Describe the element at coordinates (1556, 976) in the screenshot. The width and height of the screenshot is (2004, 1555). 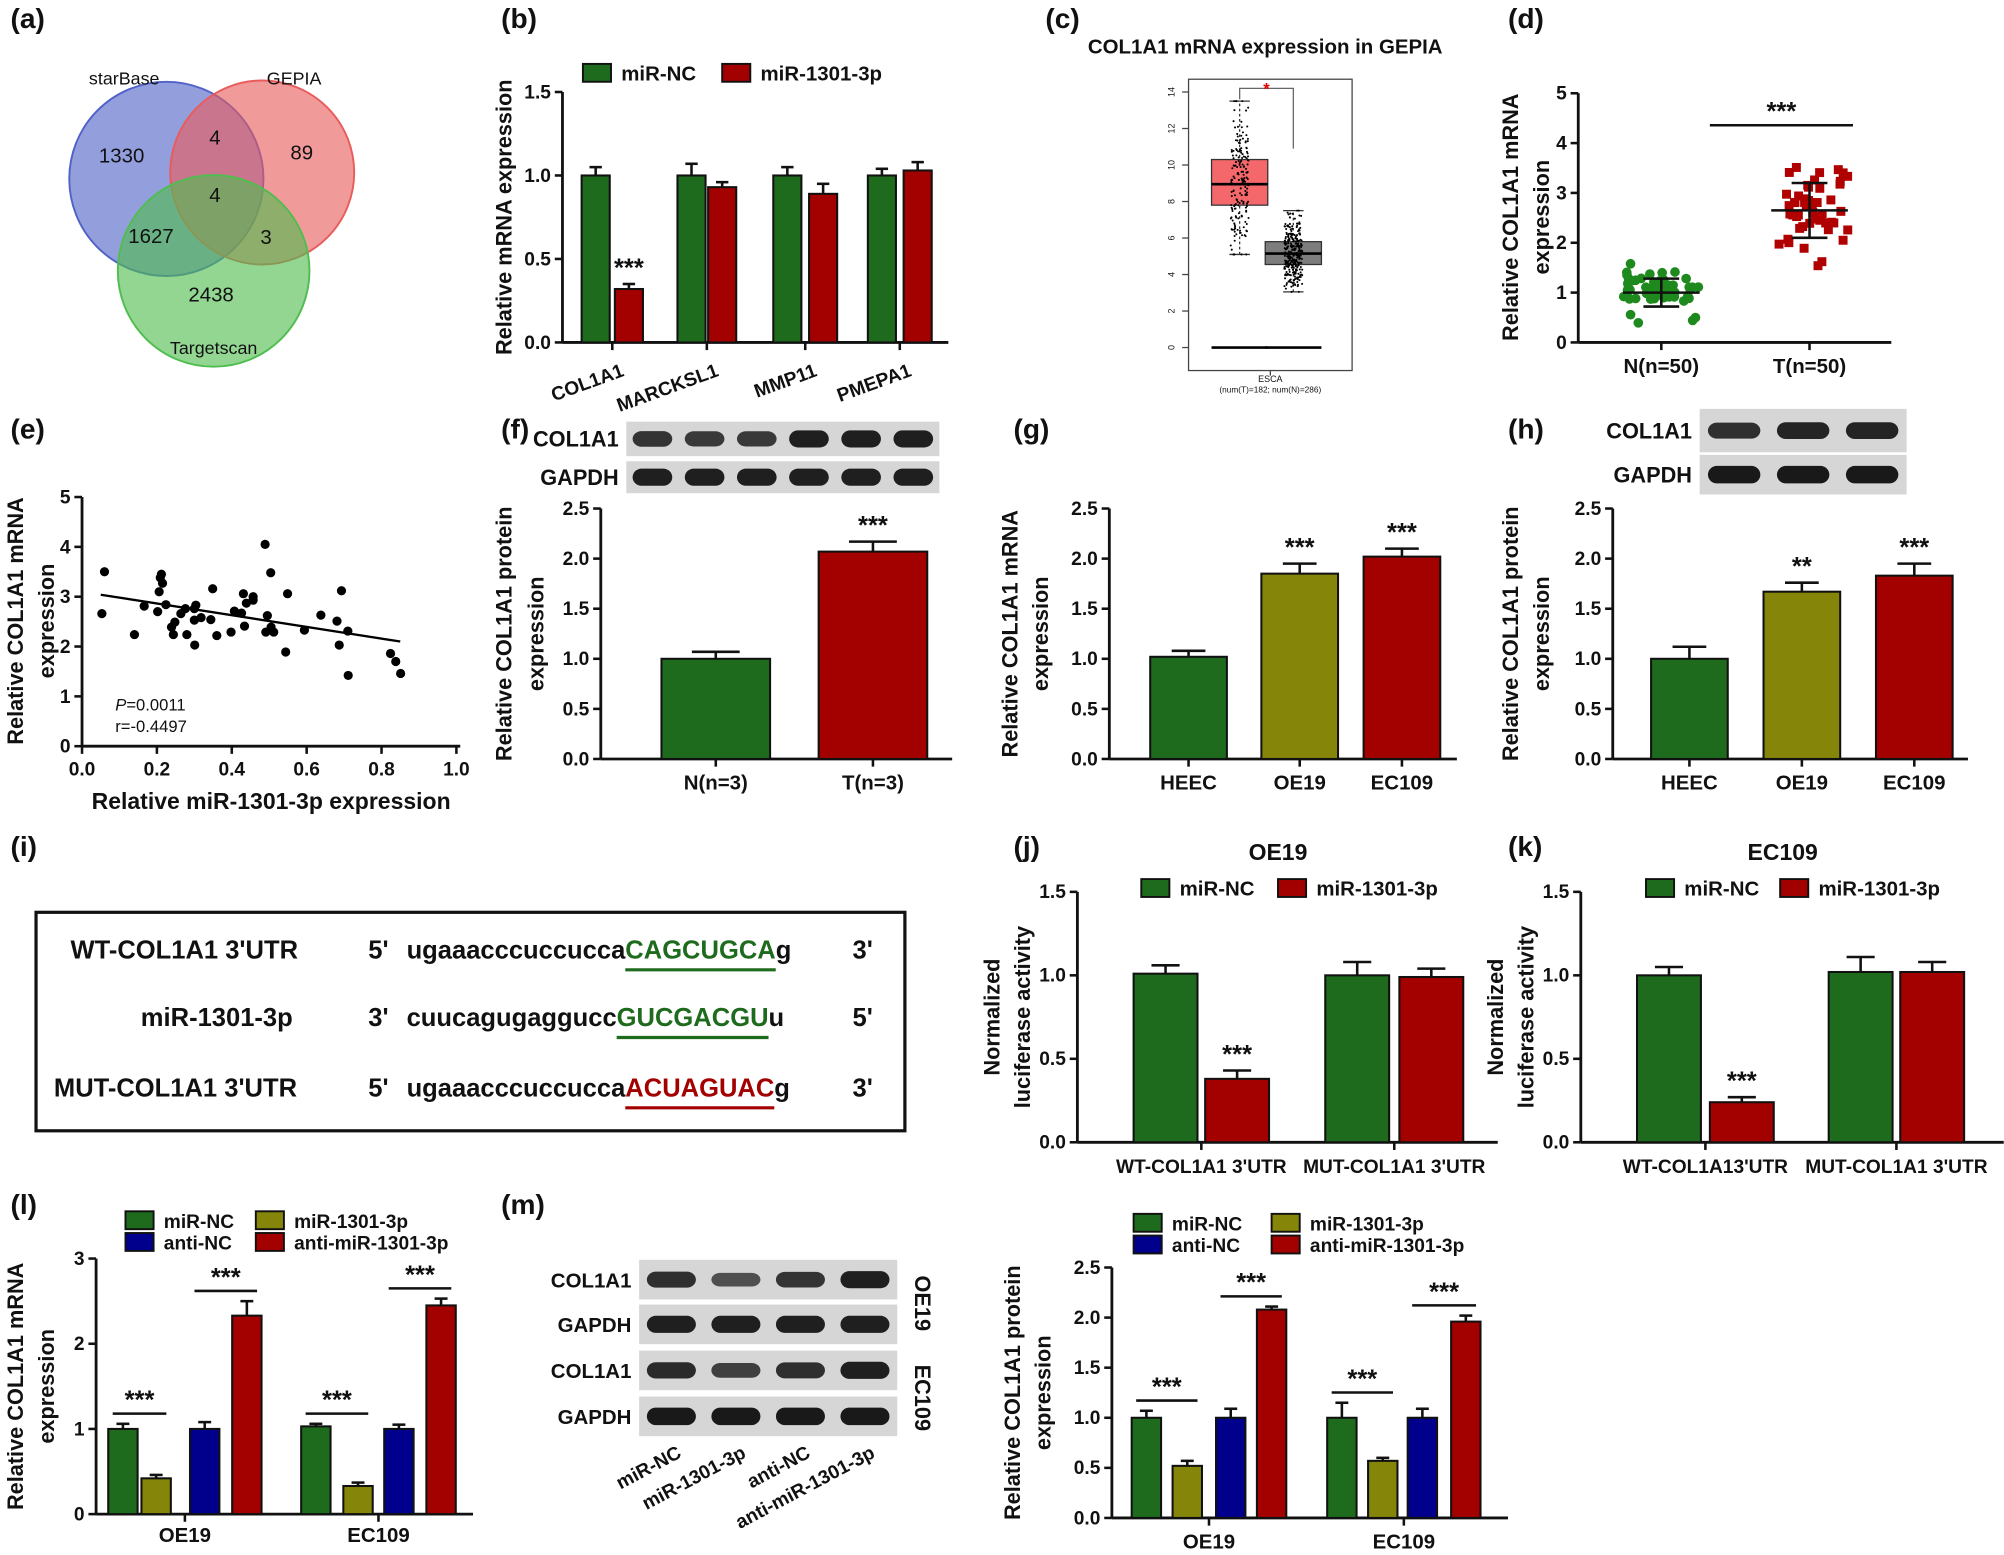
I see `y-tick-label: 1.0` at that location.